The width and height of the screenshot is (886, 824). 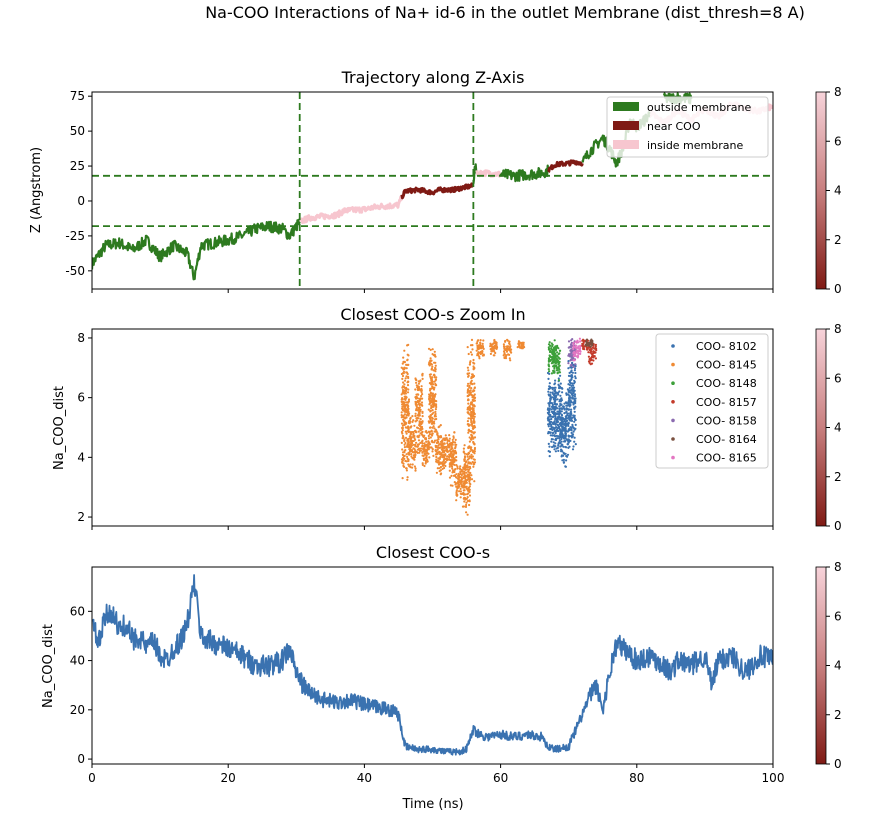 I want to click on legend-swatch-near, so click(x=626, y=125).